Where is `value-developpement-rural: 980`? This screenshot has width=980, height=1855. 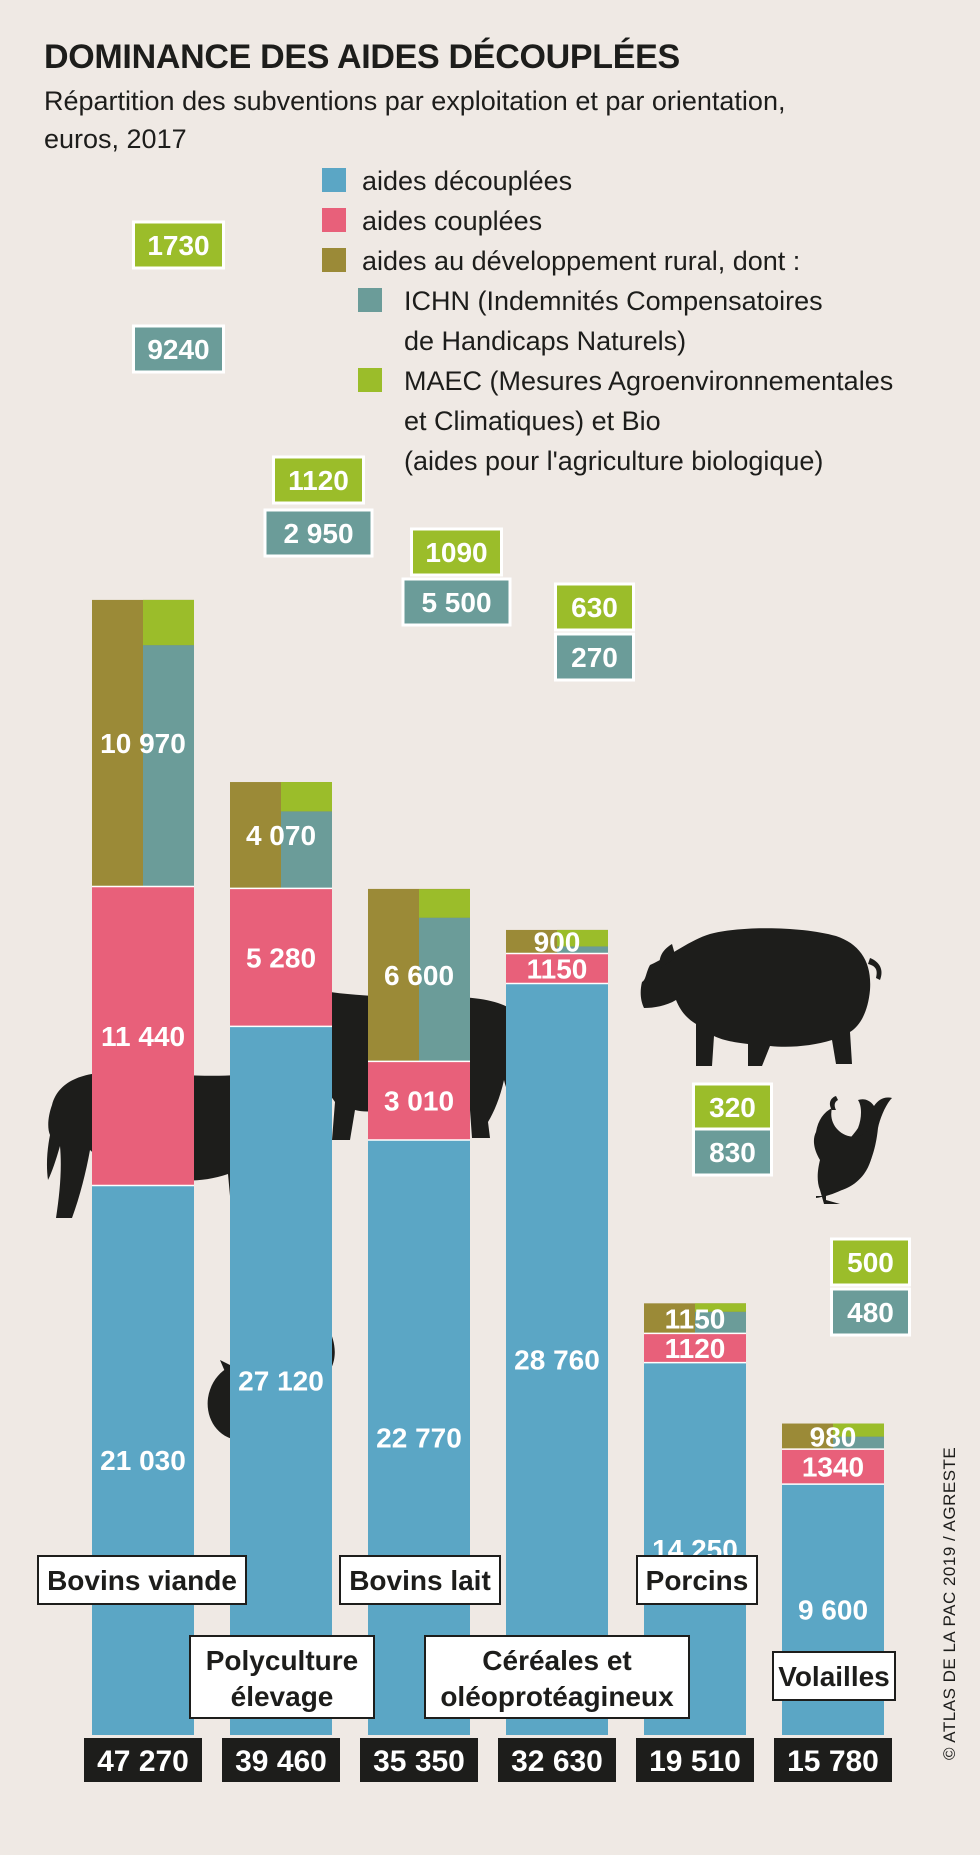 value-developpement-rural: 980 is located at coordinates (833, 1436).